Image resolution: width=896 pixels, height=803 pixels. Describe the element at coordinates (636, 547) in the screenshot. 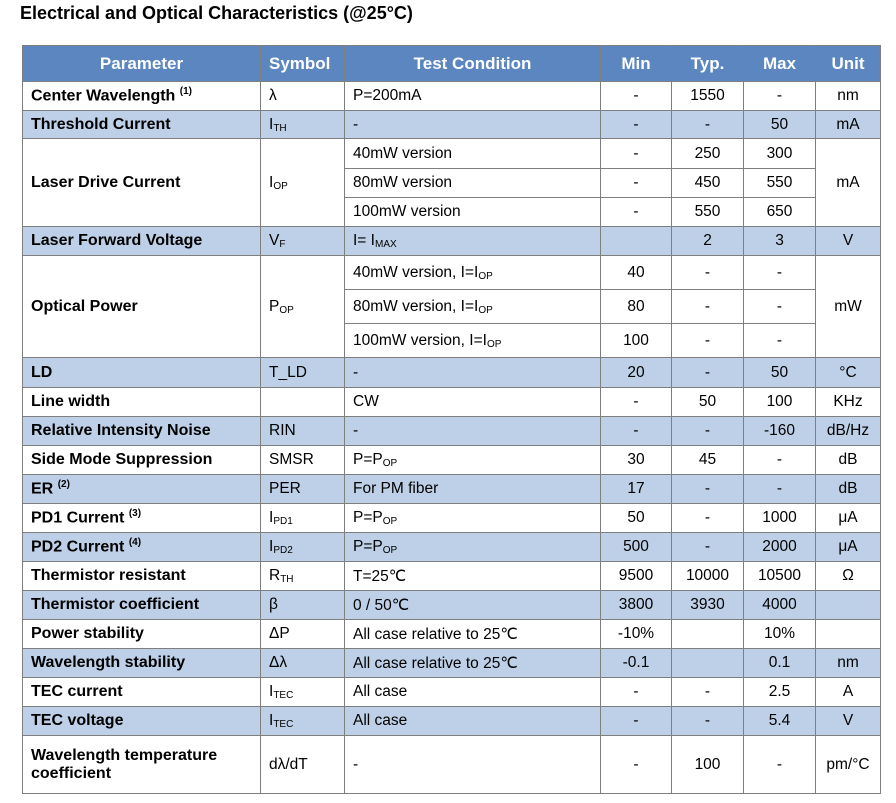

I see `min-cell: 500` at that location.